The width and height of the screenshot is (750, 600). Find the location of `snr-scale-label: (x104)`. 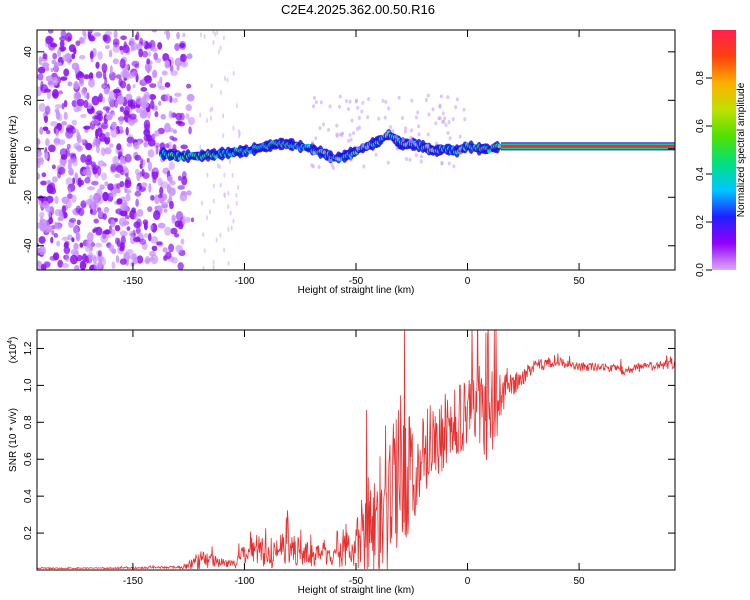

snr-scale-label: (x104) is located at coordinates (13, 350).